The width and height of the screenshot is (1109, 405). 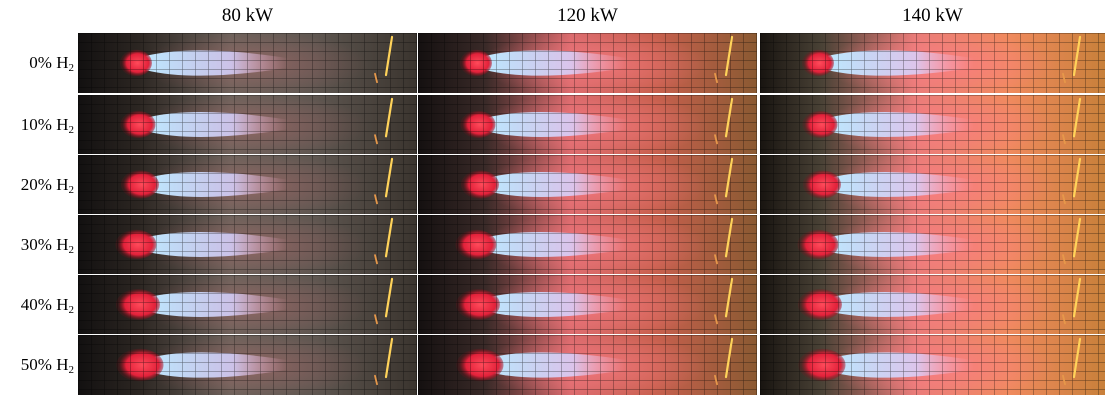 I want to click on flame-photo-80kw-50pct, so click(x=247, y=365).